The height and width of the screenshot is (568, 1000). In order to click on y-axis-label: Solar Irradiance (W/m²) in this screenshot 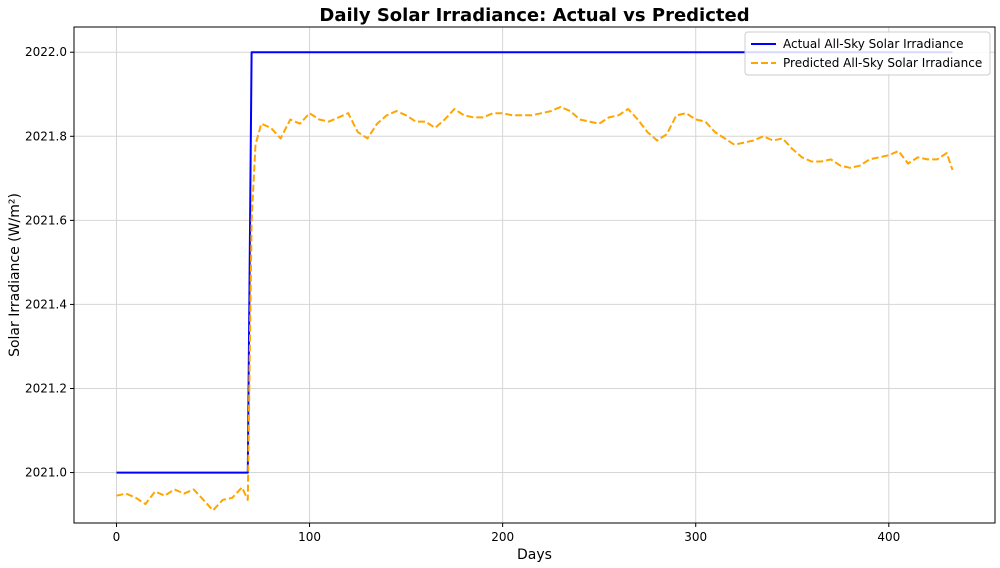, I will do `click(15, 275)`.